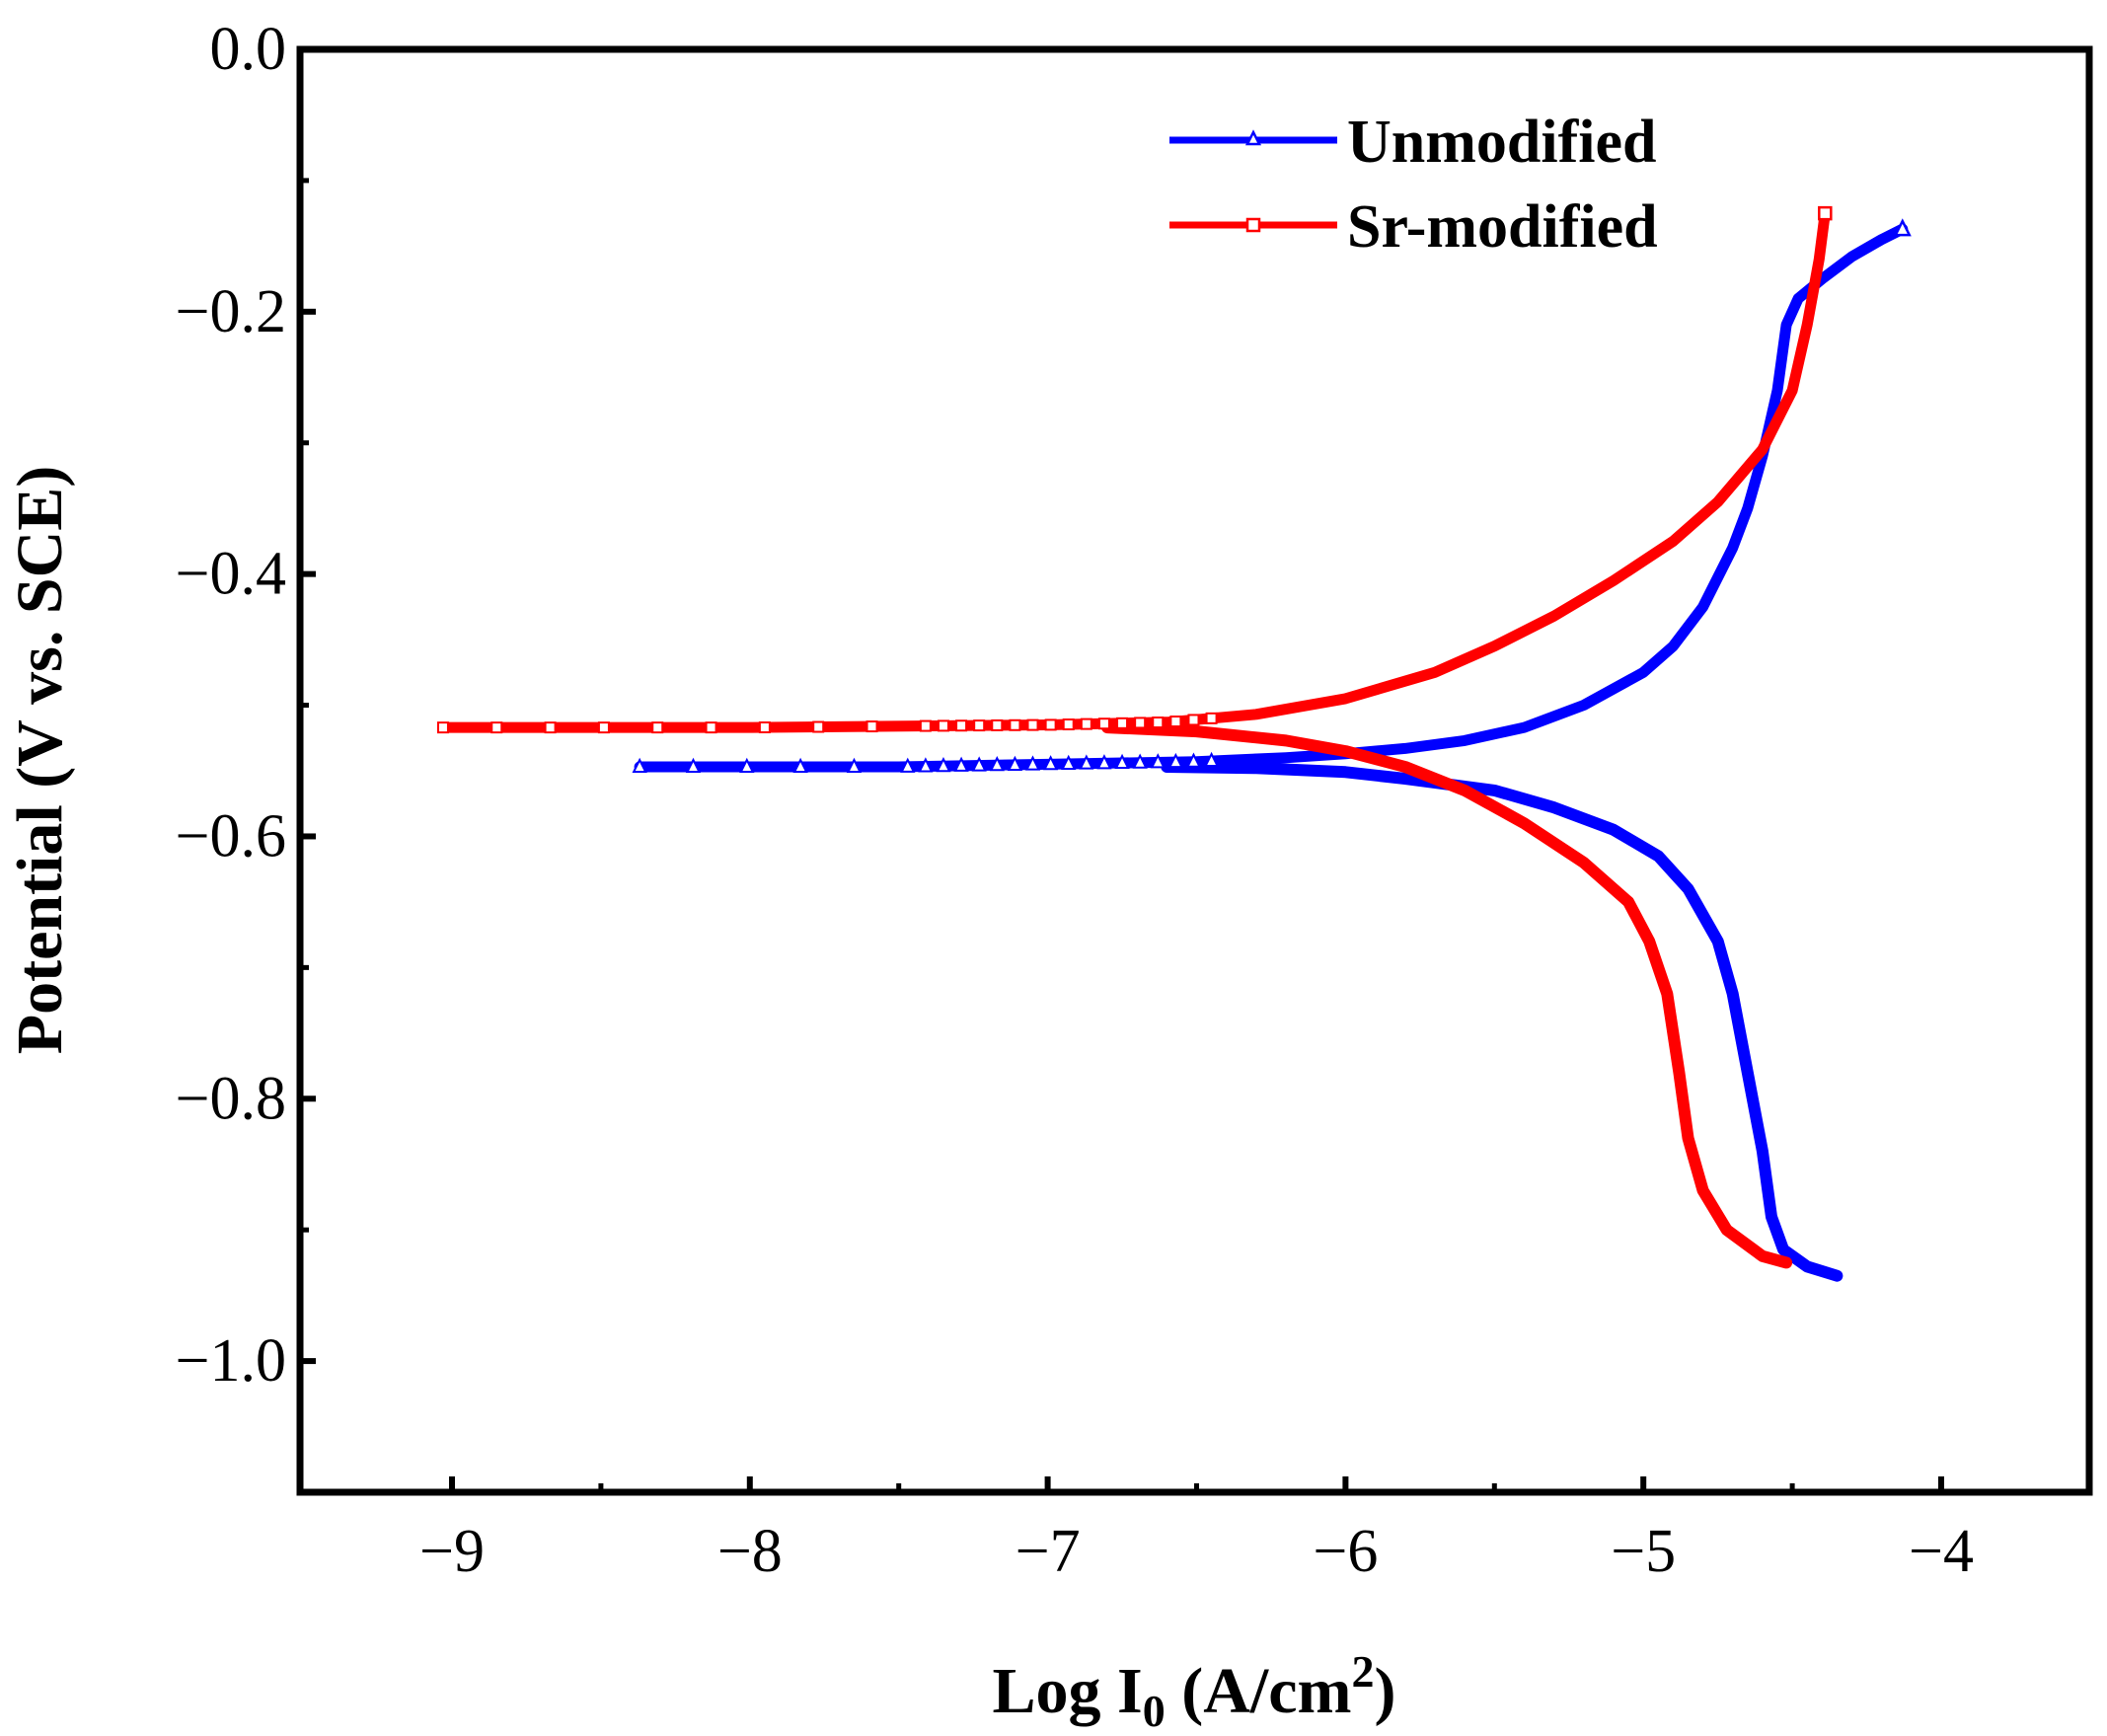 The height and width of the screenshot is (1736, 2107). What do you see at coordinates (1048, 1551) in the screenshot?
I see `x-tick-label: −7` at bounding box center [1048, 1551].